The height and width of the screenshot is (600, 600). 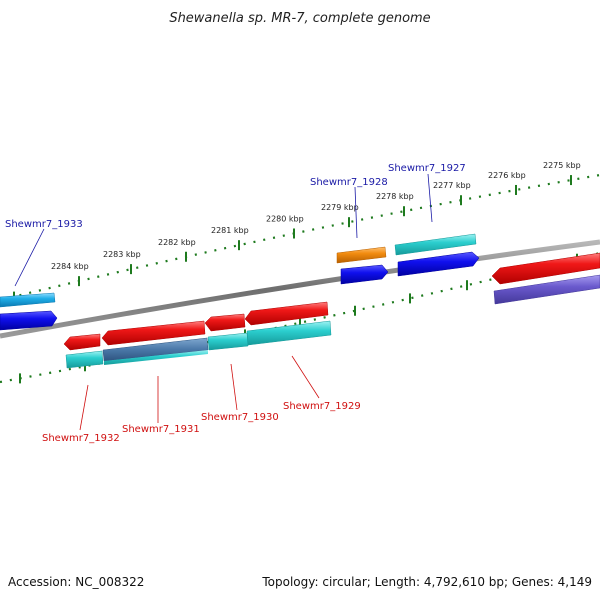 I want to click on map-title: Shewanella sp. MR-7, complete genome, so click(x=299, y=18).